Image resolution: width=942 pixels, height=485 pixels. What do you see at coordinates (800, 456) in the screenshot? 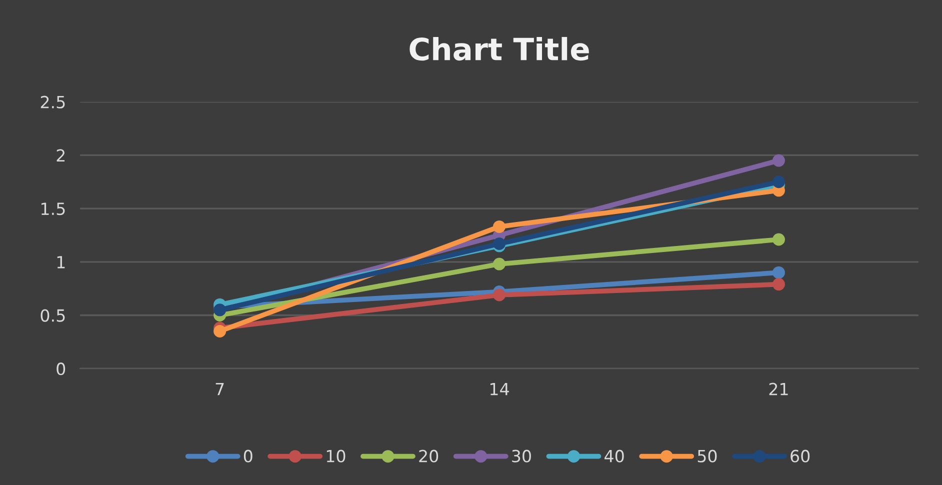
I see `legend-label: 60` at bounding box center [800, 456].